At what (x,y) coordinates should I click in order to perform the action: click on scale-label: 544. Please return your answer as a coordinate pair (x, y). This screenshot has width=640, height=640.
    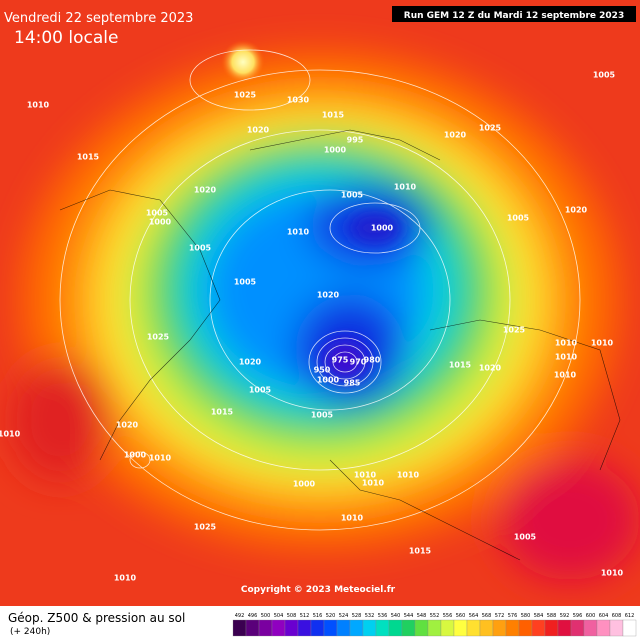
    Looking at the image, I should click on (409, 616).